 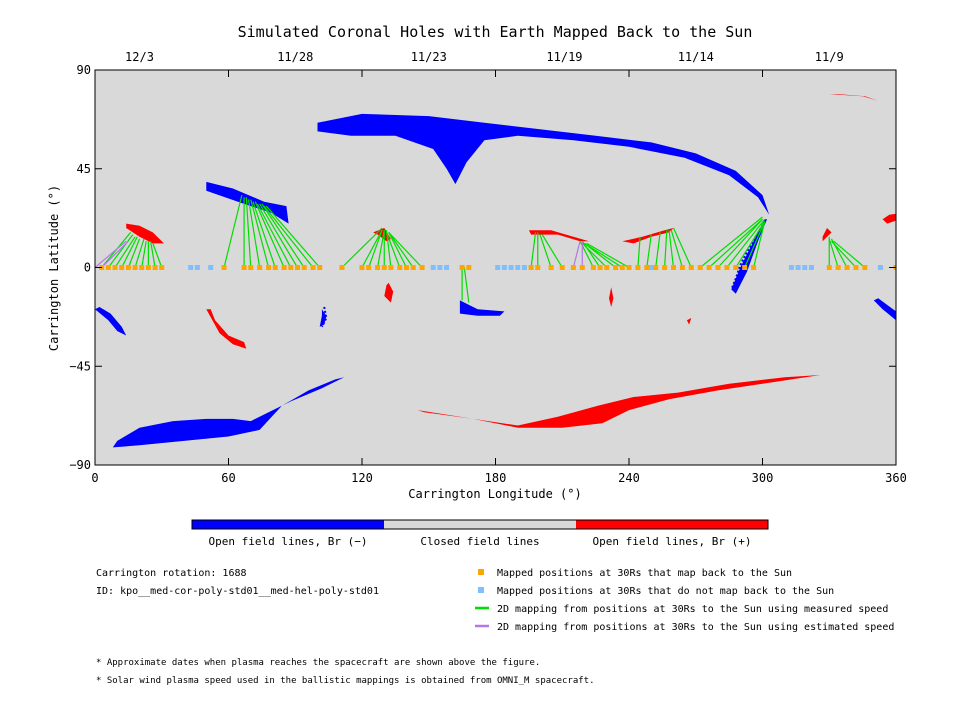 I want to click on carrington-rotation-text: Carrington rotation: 1688, so click(x=171, y=573).